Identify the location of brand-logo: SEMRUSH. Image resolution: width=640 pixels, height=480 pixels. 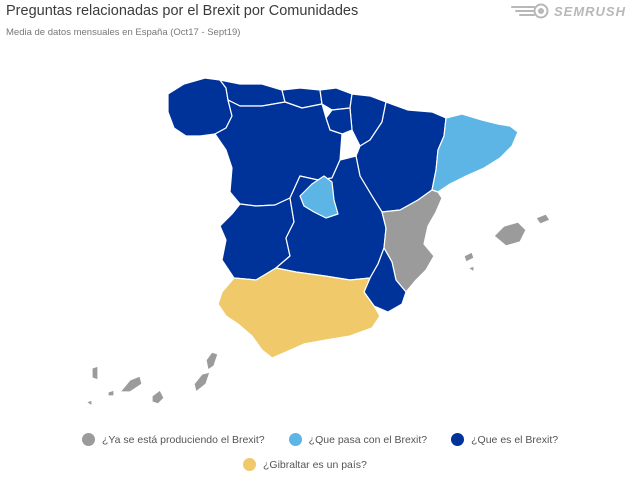
(568, 11).